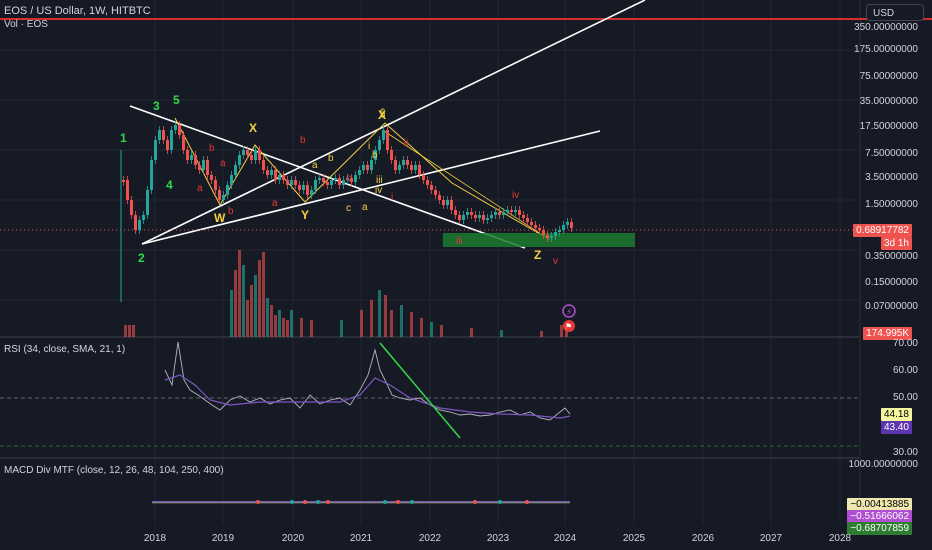 Image resolution: width=932 pixels, height=550 pixels. Describe the element at coordinates (77, 11) in the screenshot. I see `symbol-title: EOS / US Dollar, 1W, HITBTC` at that location.